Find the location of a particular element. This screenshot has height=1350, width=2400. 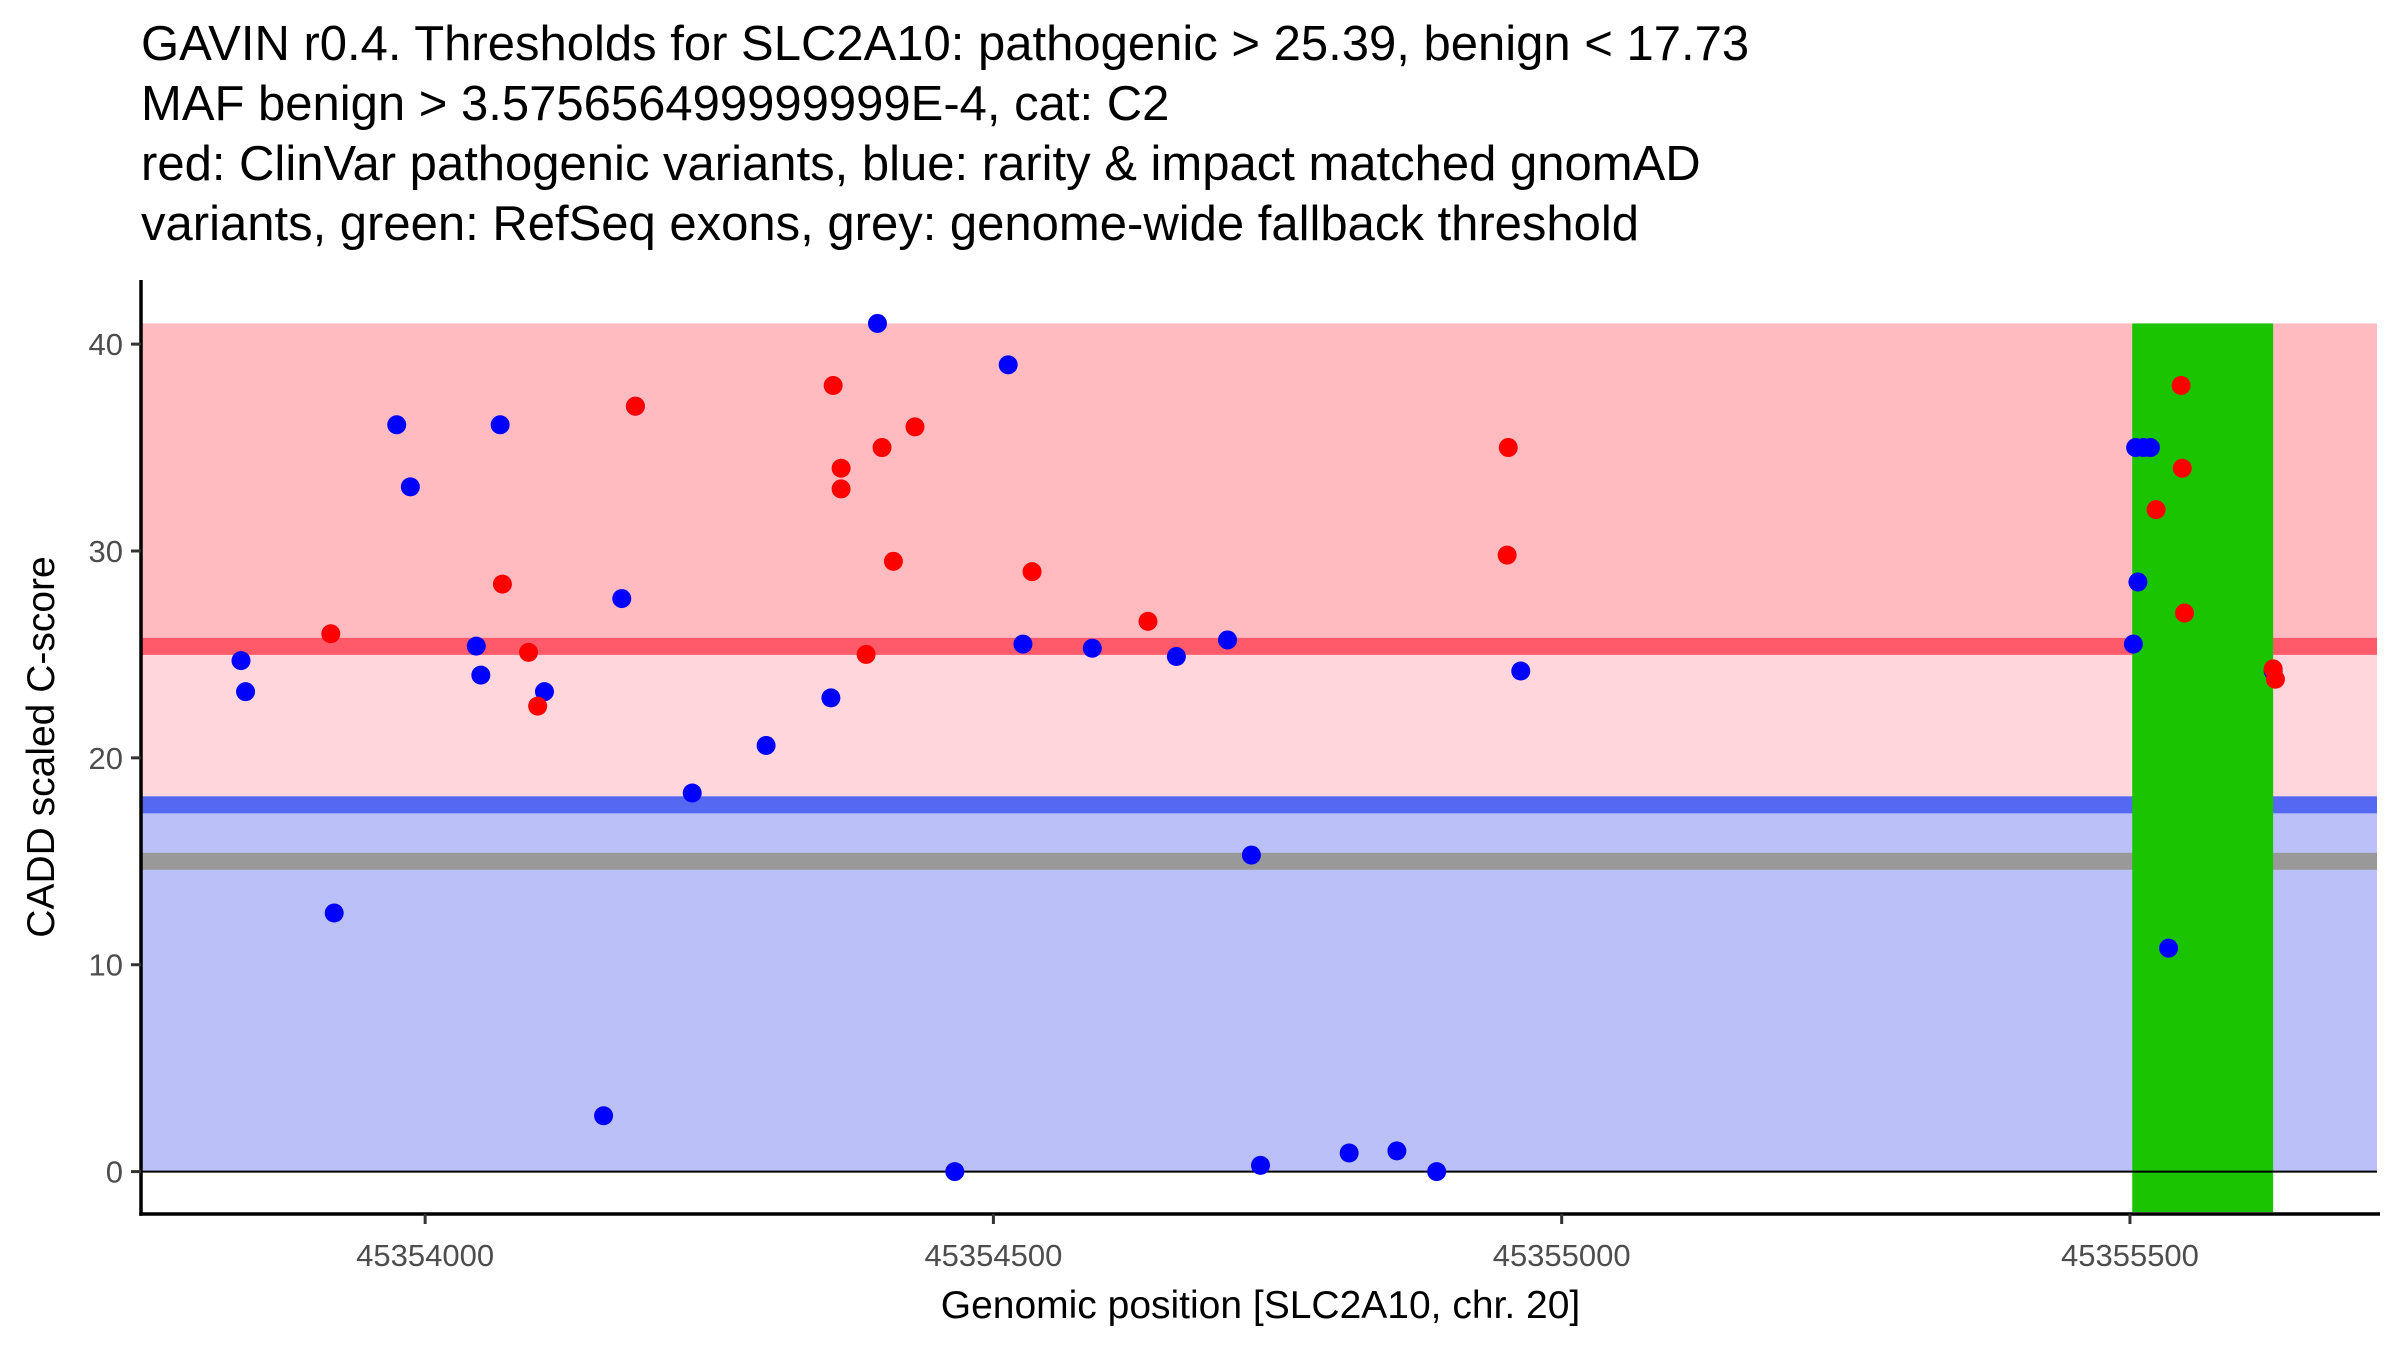

uncertain-zone is located at coordinates (1259, 725).